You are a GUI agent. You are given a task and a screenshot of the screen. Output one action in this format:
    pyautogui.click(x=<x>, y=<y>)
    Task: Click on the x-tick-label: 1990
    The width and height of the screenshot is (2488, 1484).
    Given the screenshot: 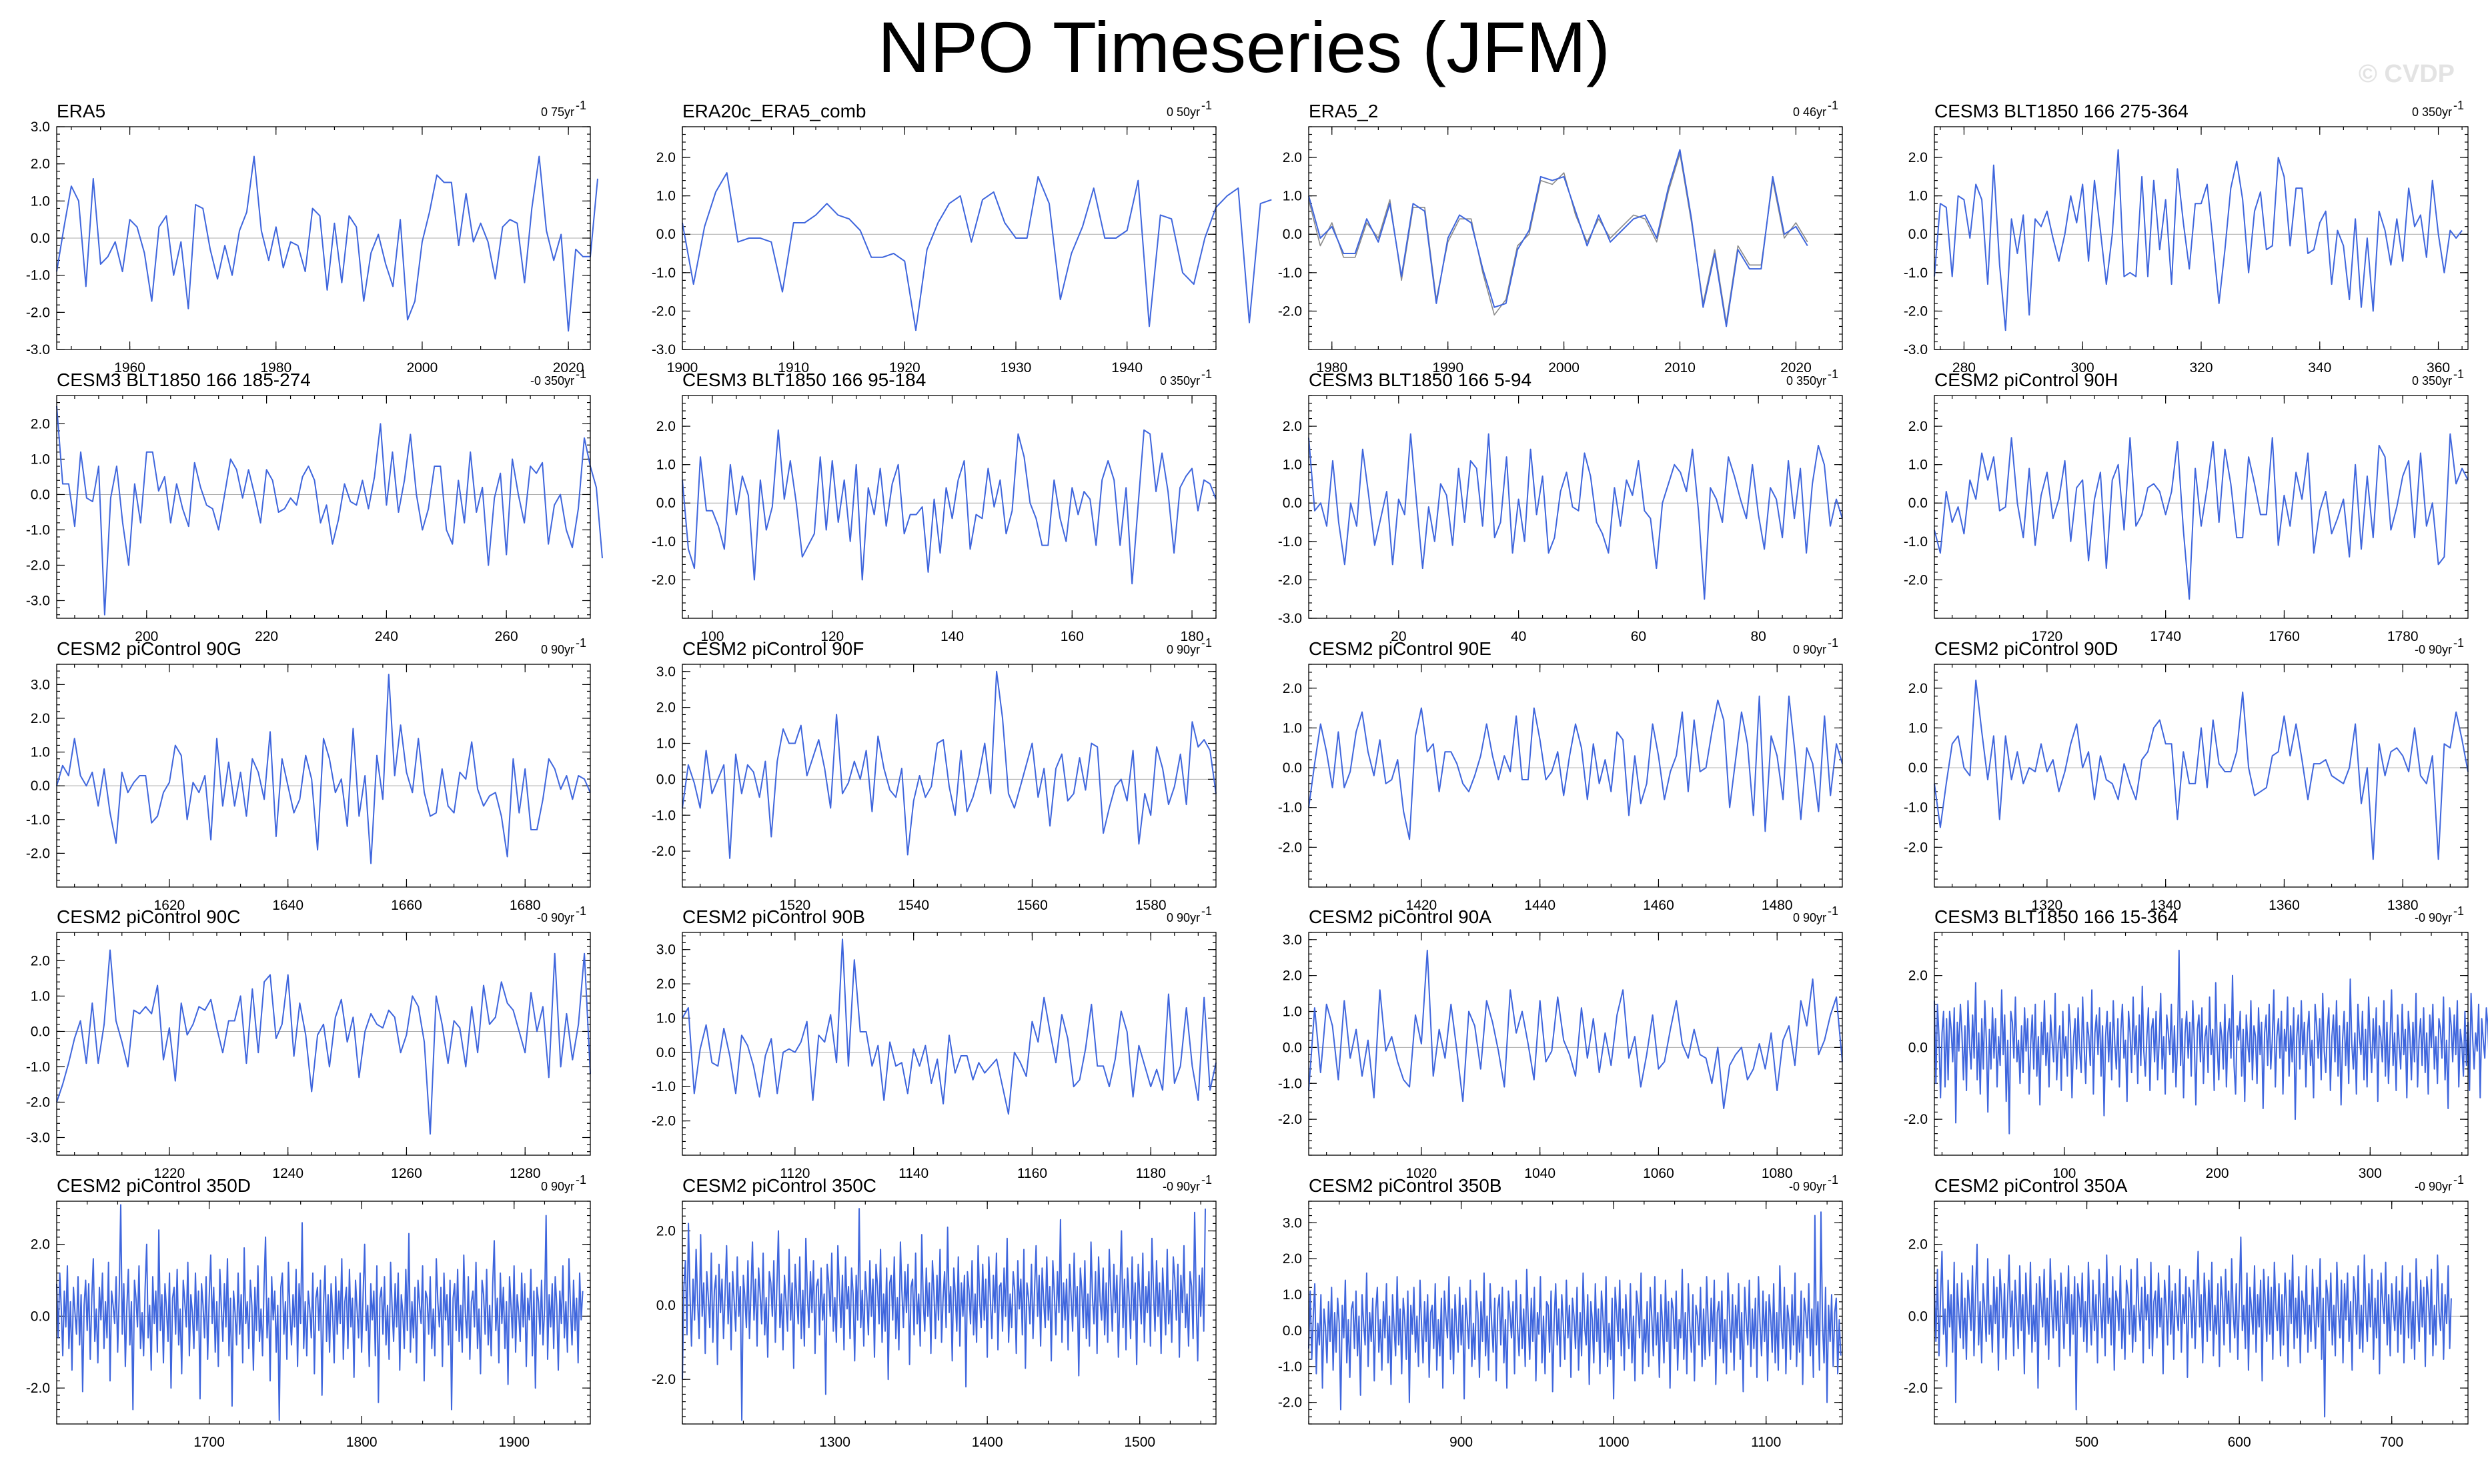 What is the action you would take?
    pyautogui.click(x=1448, y=368)
    